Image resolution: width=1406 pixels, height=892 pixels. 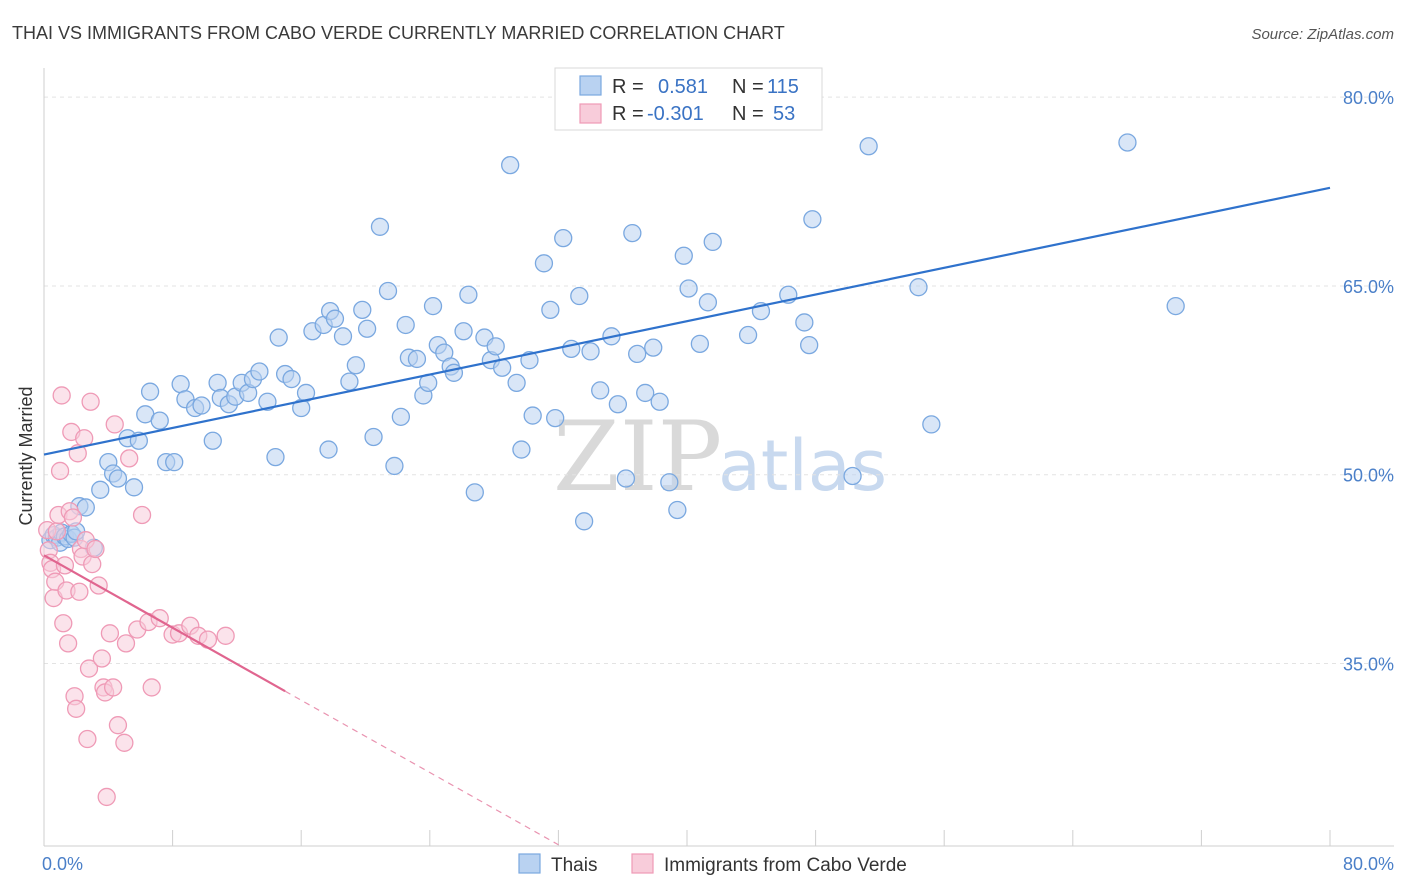 What do you see at coordinates (785, 865) in the screenshot?
I see `bottom-legend-label-cabo-verde: Immigrants from Cabo Verde` at bounding box center [785, 865].